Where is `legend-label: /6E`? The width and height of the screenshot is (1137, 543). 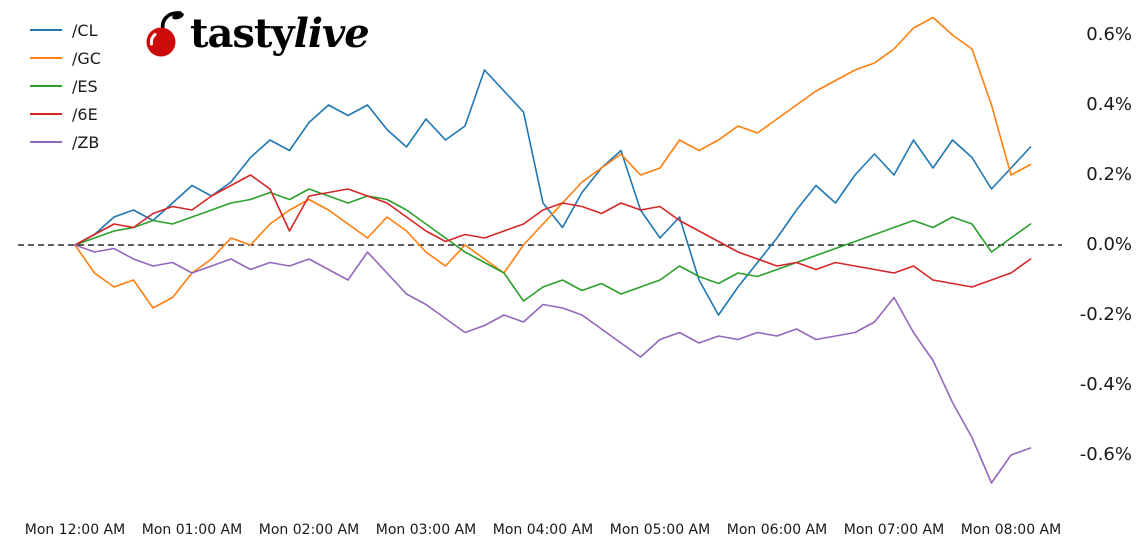 legend-label: /6E is located at coordinates (85, 114).